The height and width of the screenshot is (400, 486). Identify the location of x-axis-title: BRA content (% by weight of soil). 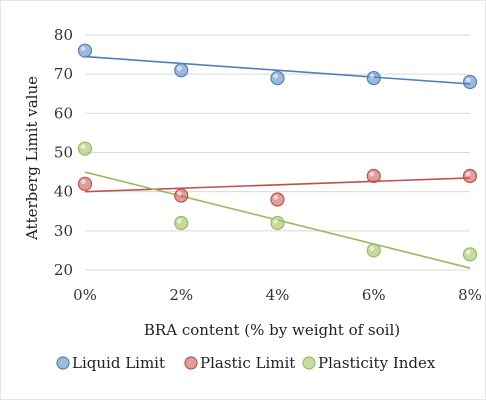
(272, 330).